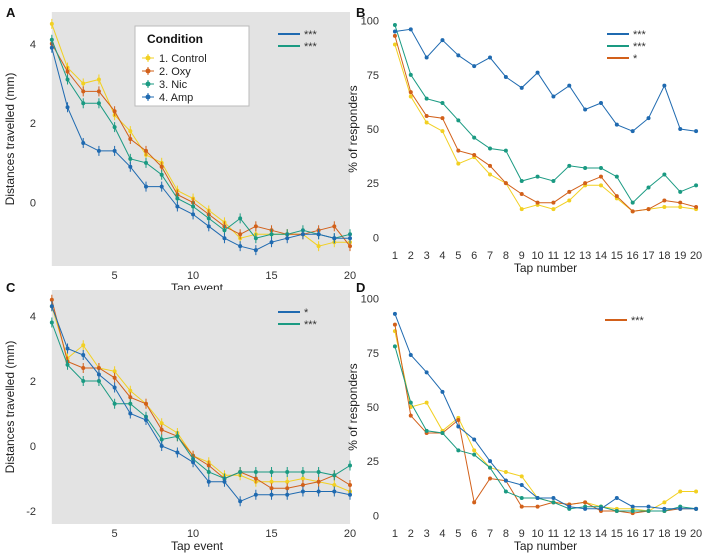 The height and width of the screenshot is (554, 708). What do you see at coordinates (271, 276) in the screenshot?
I see `x-tick-label: 15` at bounding box center [271, 276].